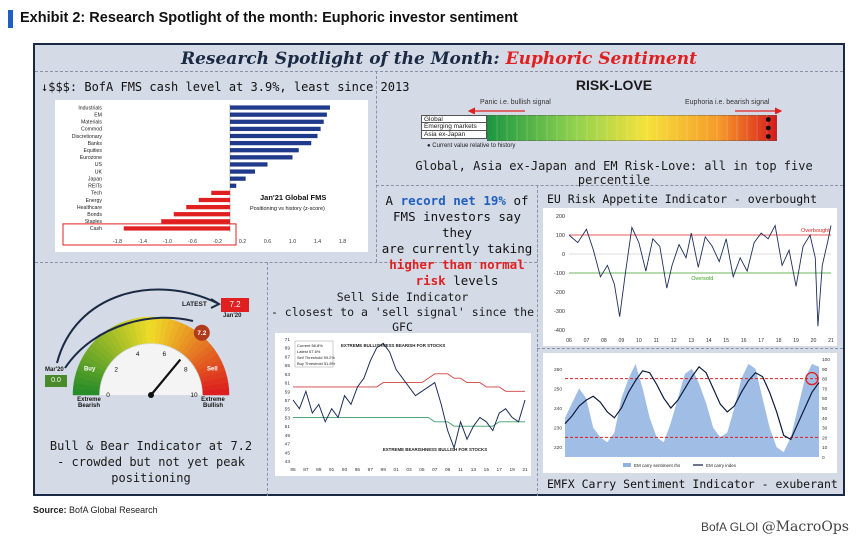  Describe the element at coordinates (409, 382) in the screenshot. I see `ssi-sell-threshold-line` at that location.